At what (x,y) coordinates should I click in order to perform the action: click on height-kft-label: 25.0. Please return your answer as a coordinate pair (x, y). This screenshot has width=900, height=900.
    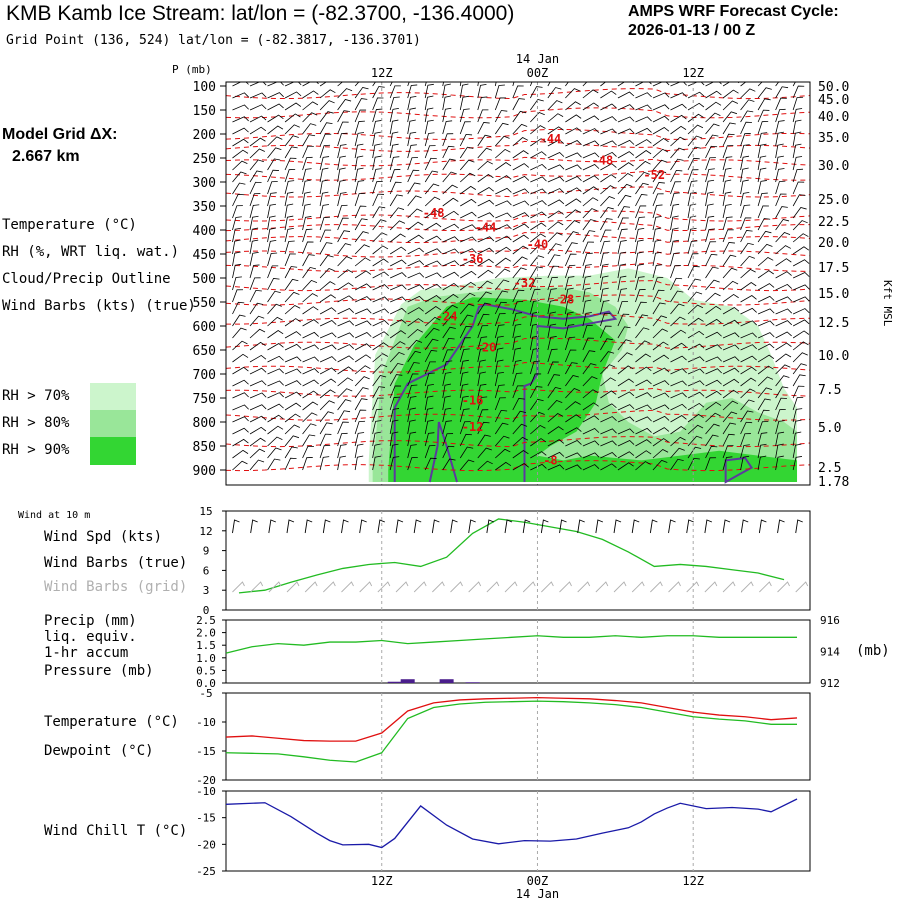
    Looking at the image, I should click on (833, 200).